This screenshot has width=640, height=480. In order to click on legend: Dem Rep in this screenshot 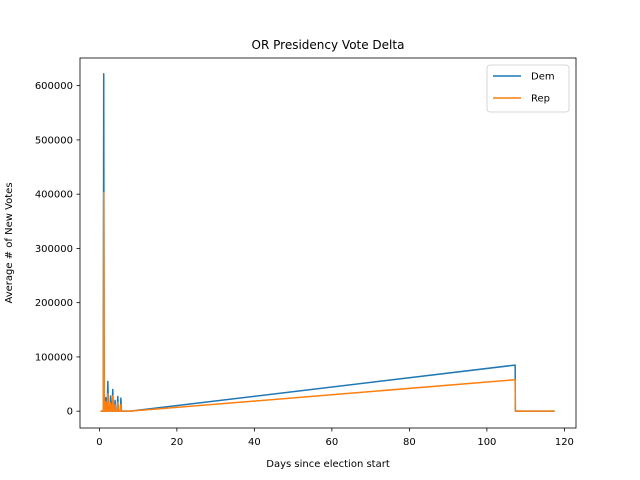, I will do `click(528, 88)`.